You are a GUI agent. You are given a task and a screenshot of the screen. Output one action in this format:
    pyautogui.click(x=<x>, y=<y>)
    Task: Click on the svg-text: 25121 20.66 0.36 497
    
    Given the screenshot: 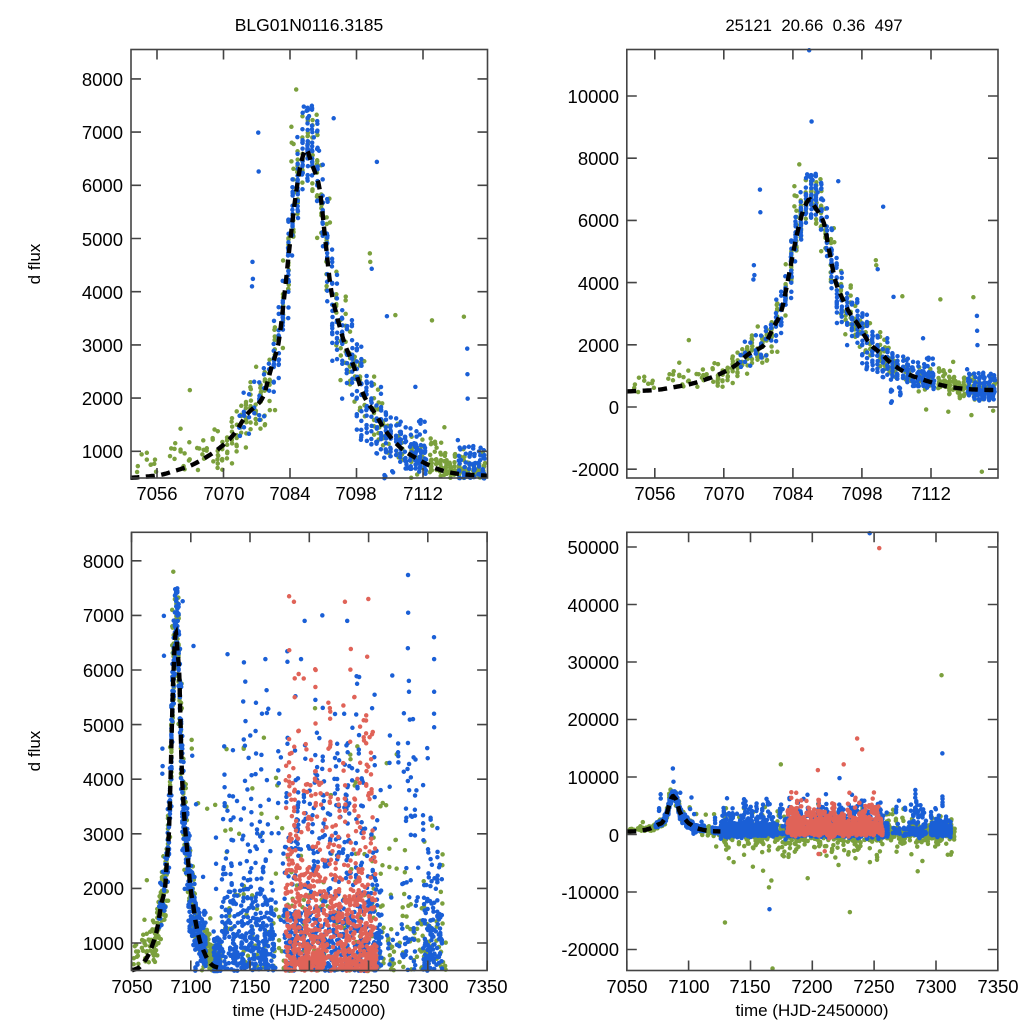 What is the action you would take?
    pyautogui.click(x=813, y=25)
    